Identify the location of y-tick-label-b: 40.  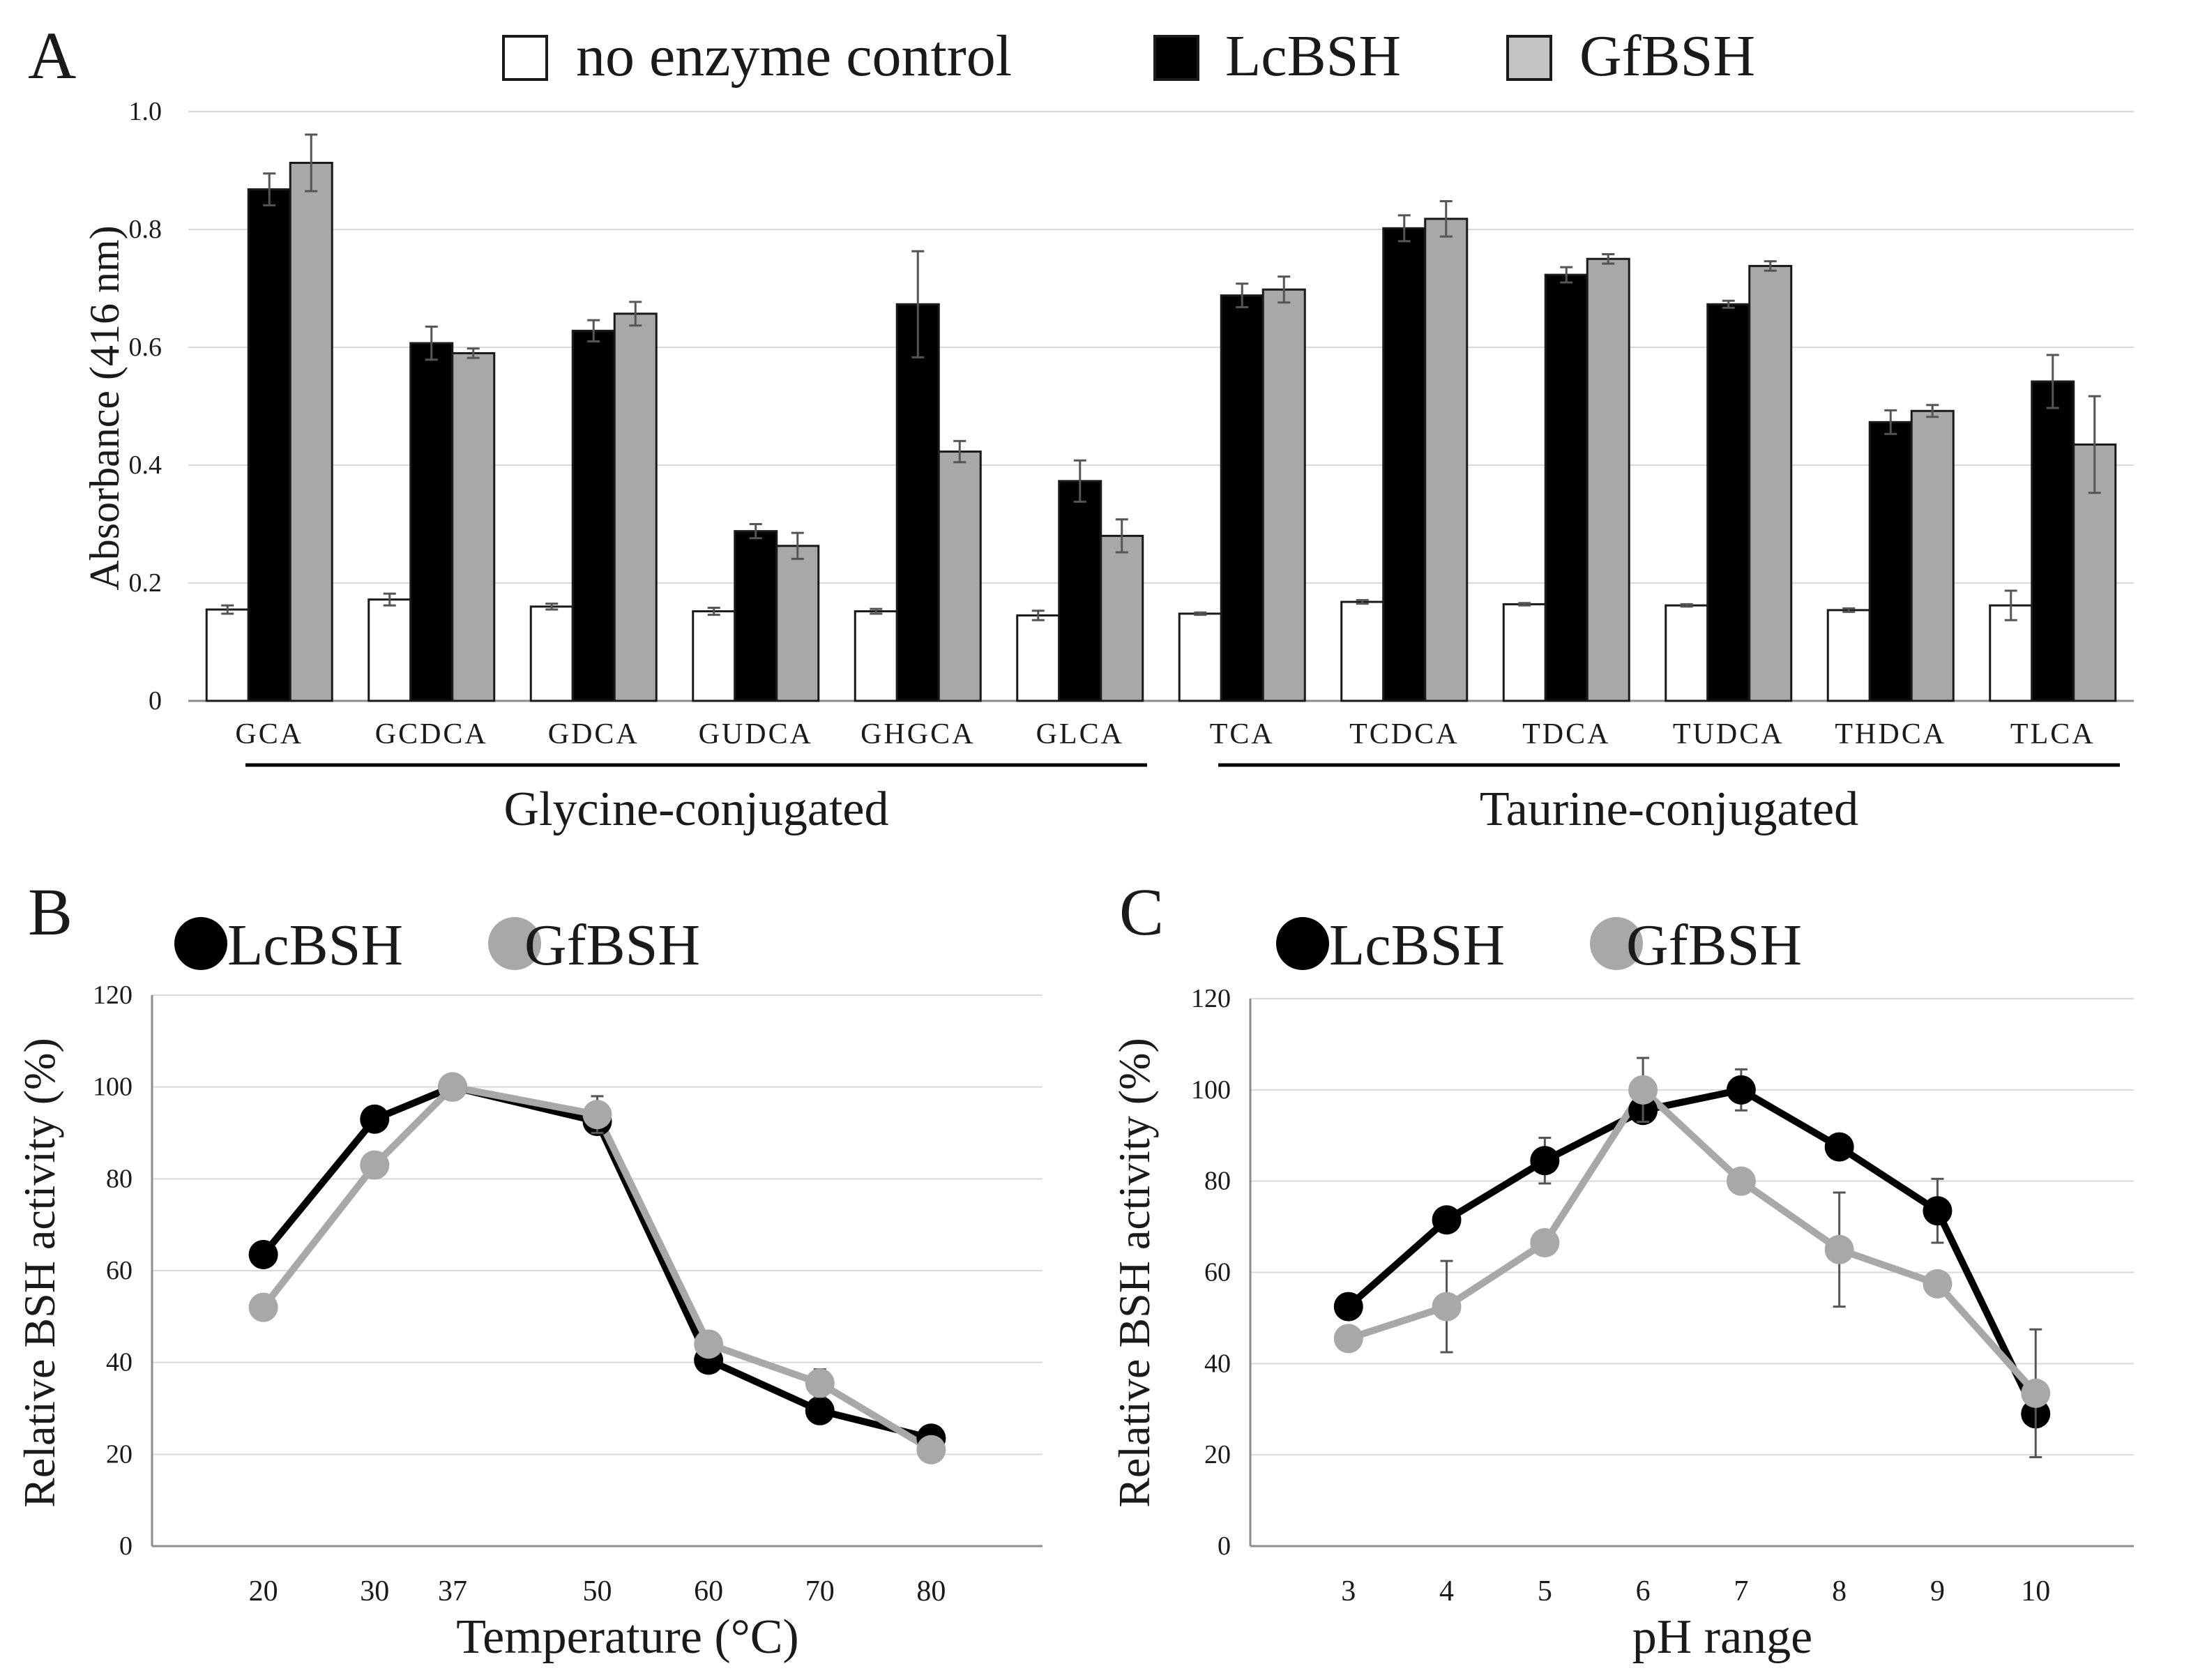
(119, 1362).